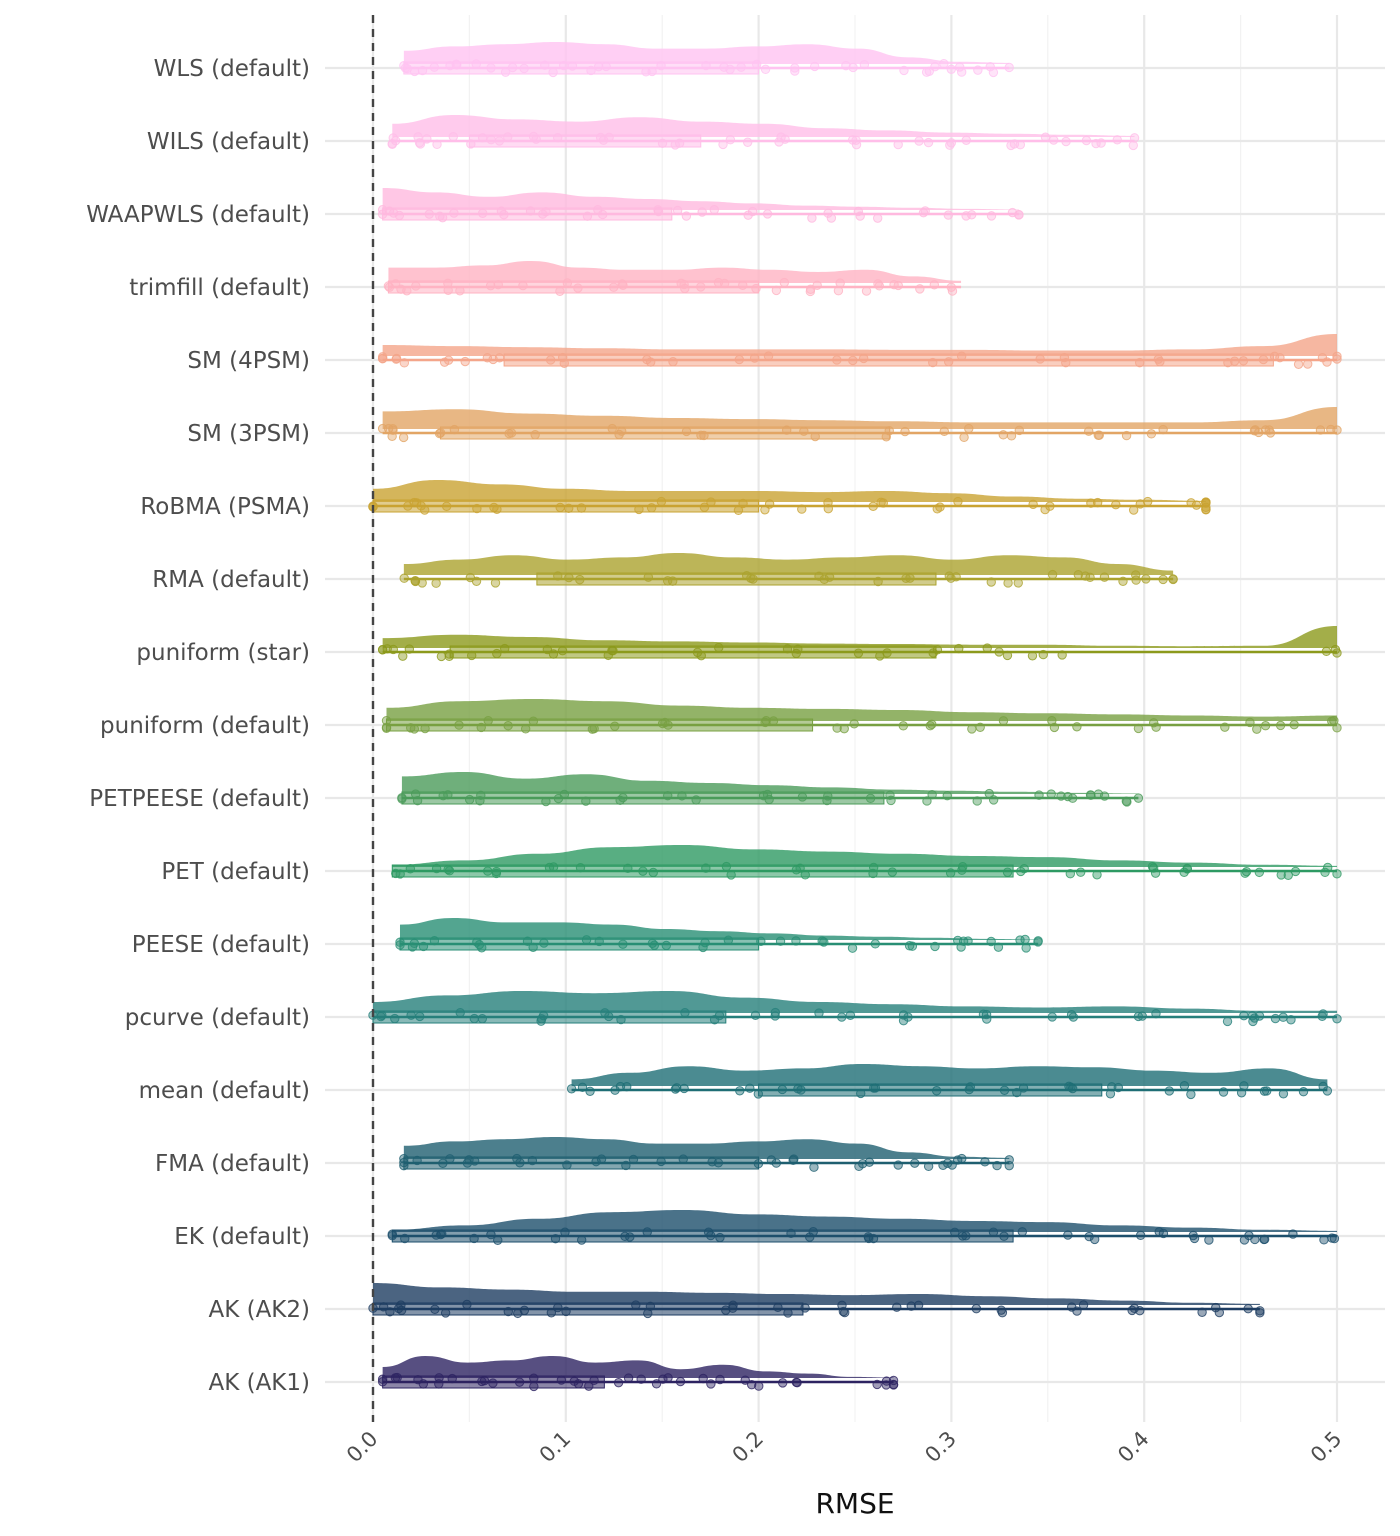 Image resolution: width=1400 pixels, height=1536 pixels. Describe the element at coordinates (205, 726) in the screenshot. I see `y-axis-label: puniform (default)` at that location.